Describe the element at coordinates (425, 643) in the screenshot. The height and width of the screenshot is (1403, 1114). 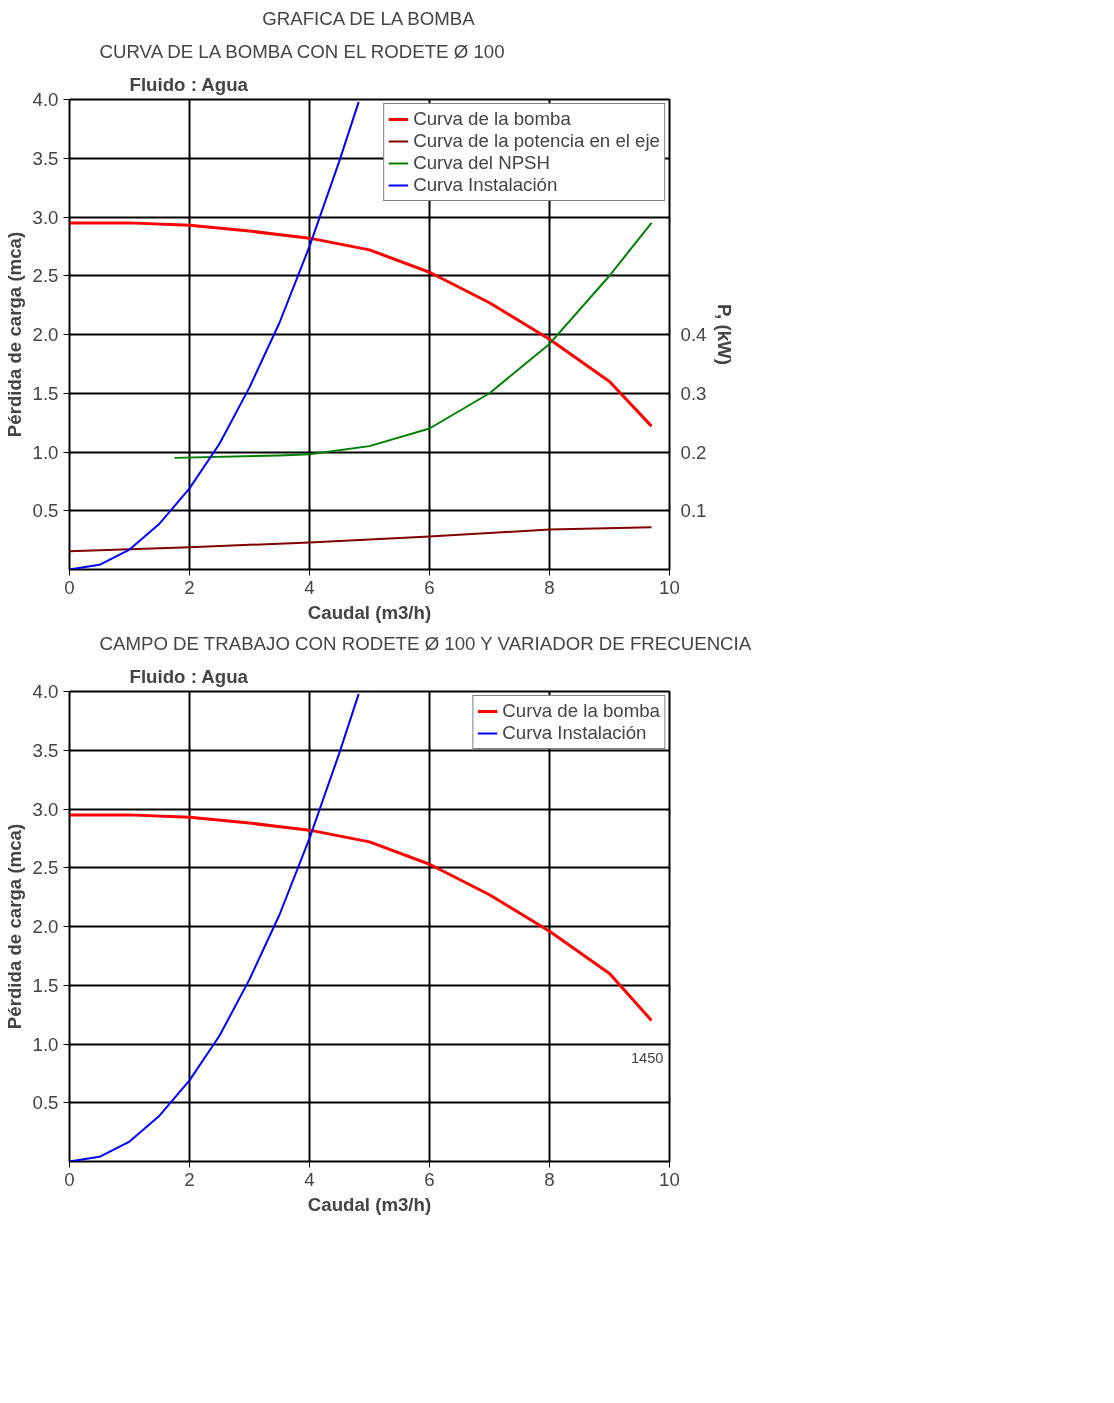
I see `chart-title: CAMPO DE TRABAJO CON RODETE Ø 100 Y VARIADOR DE FRECUENCIA` at that location.